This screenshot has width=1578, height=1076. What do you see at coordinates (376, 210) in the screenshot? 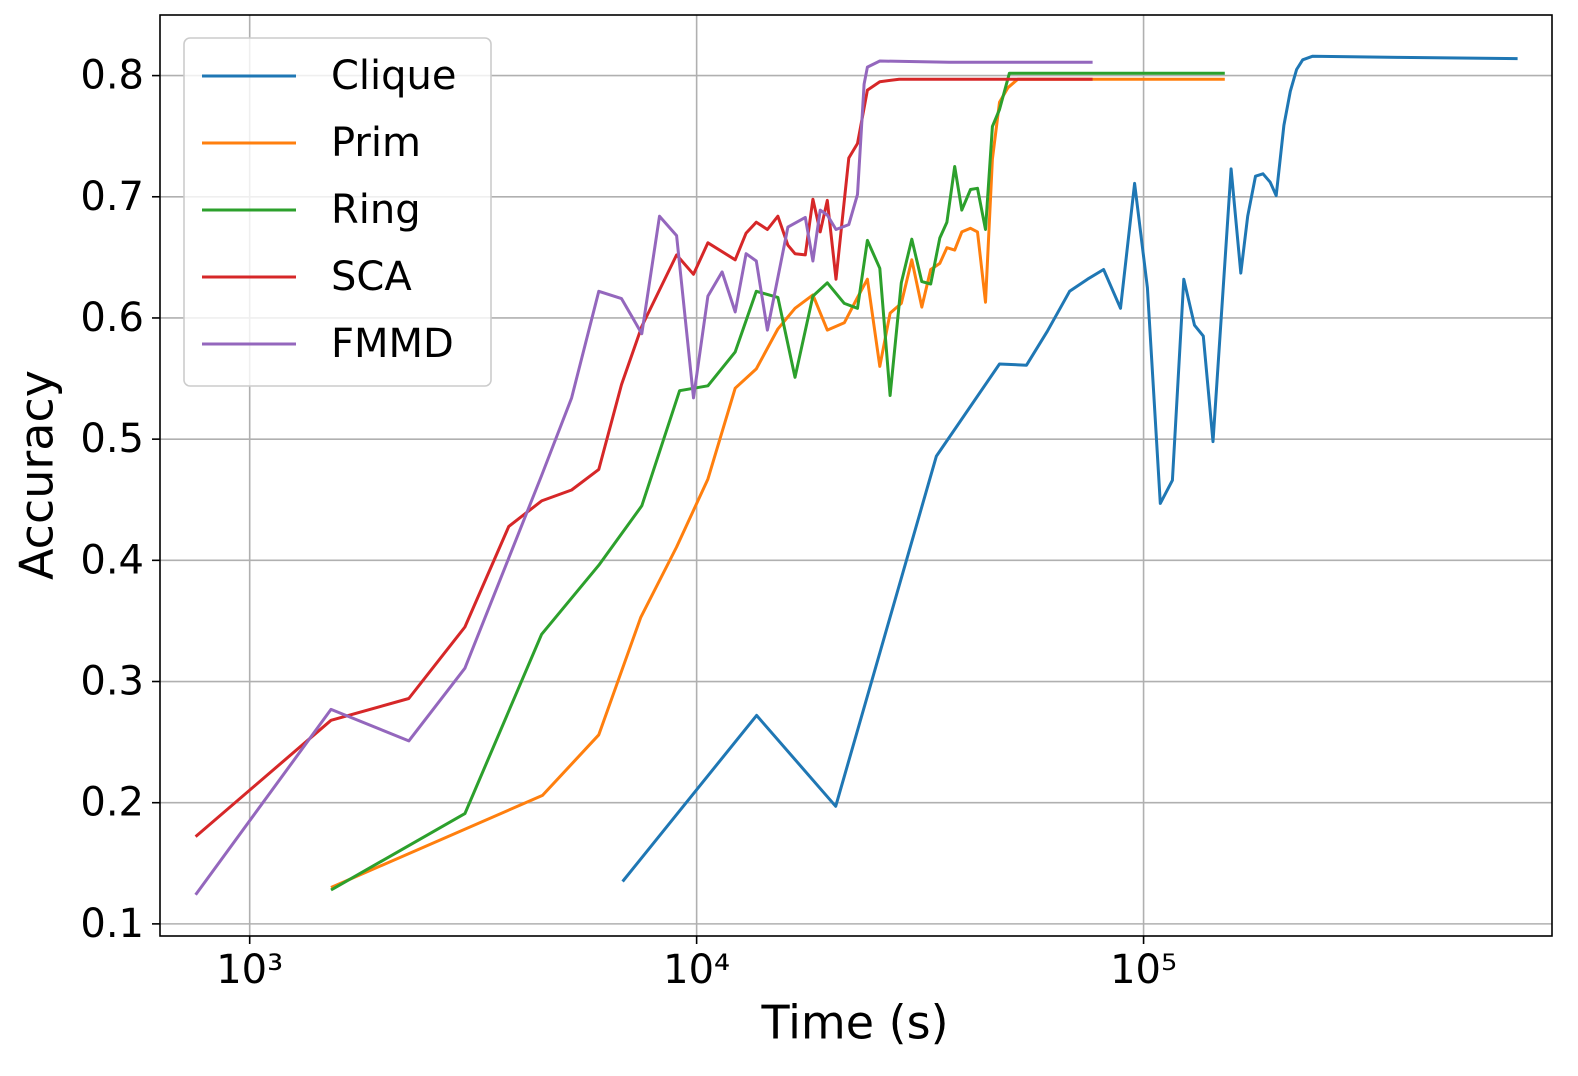
I see `legend-label: Ring` at bounding box center [376, 210].